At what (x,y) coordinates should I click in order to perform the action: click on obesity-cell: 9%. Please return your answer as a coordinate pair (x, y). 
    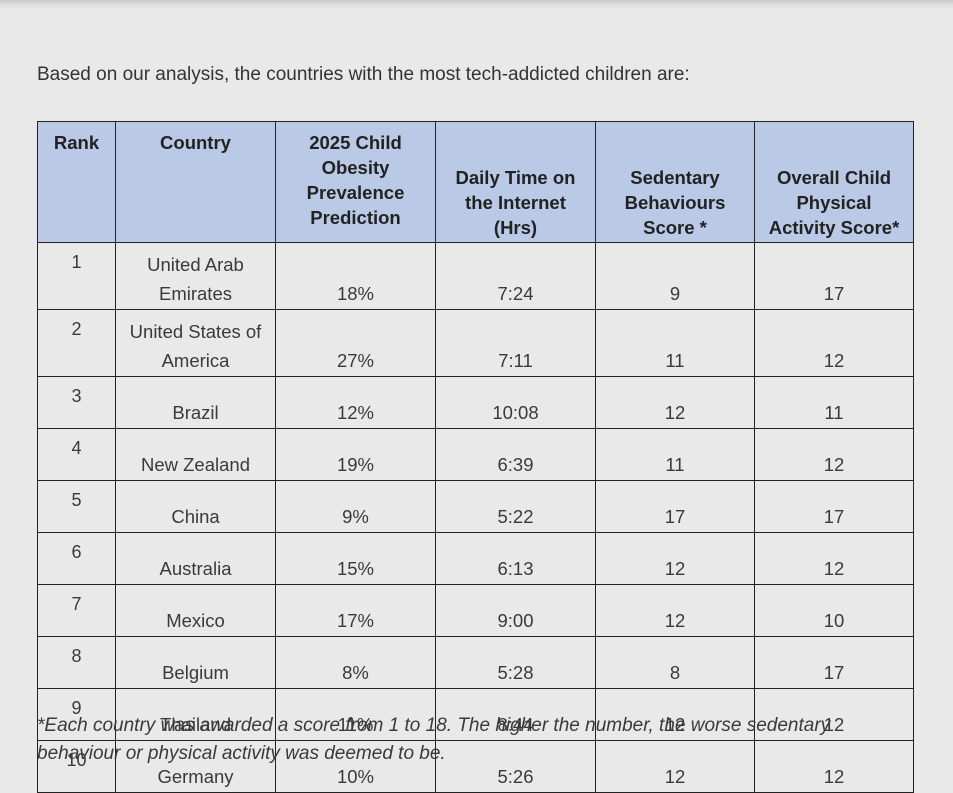
    Looking at the image, I should click on (355, 506).